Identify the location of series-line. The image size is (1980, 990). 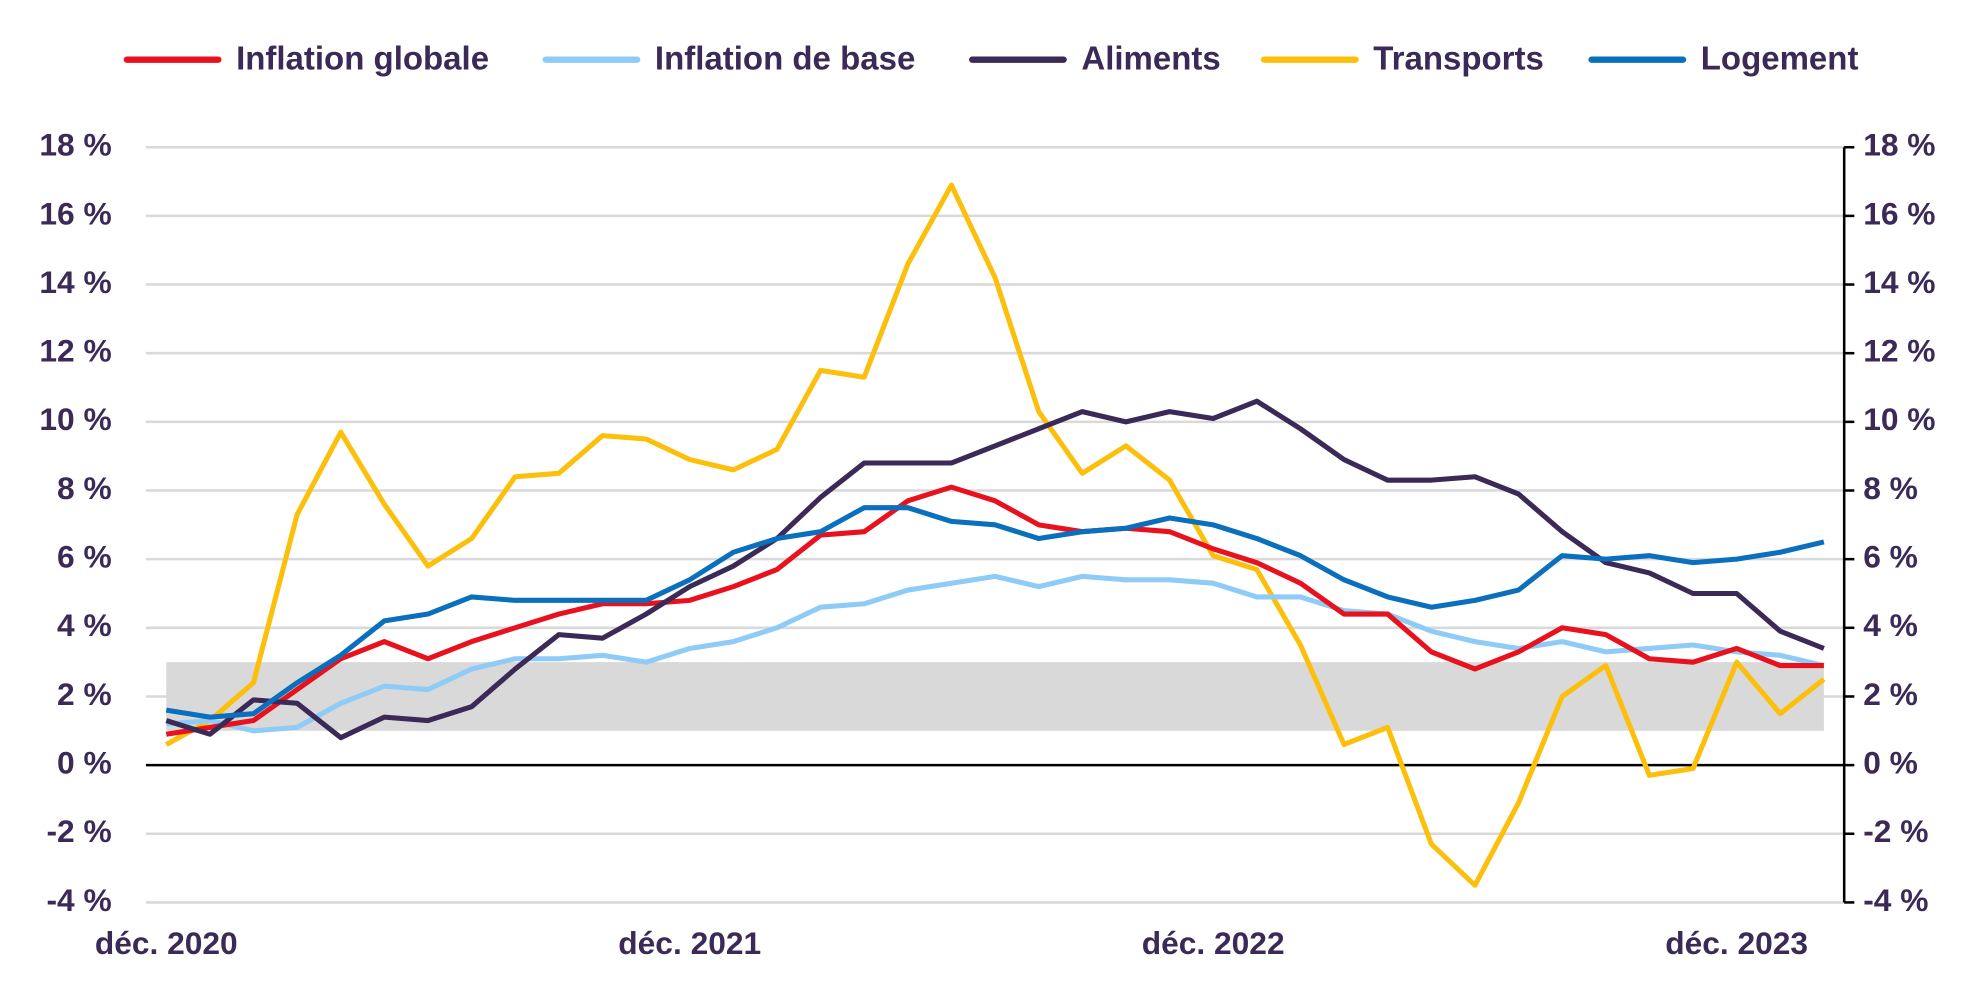
(995, 653).